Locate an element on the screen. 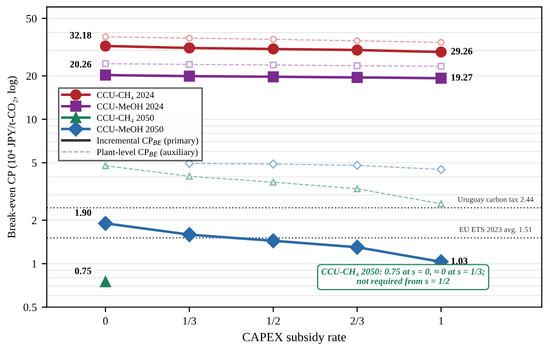  data-label: 1.90 is located at coordinates (83, 212).